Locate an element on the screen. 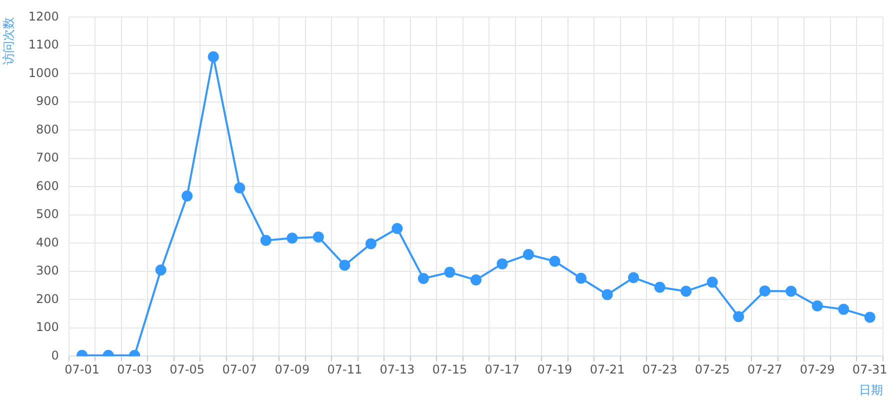 The height and width of the screenshot is (400, 895). x-tick-label: 07-11 is located at coordinates (344, 369).